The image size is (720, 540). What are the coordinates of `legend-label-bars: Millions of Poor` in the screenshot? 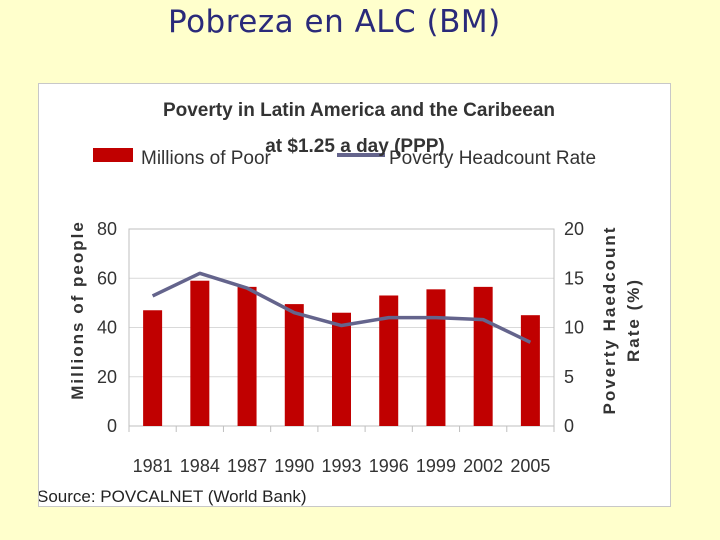 It's located at (206, 158).